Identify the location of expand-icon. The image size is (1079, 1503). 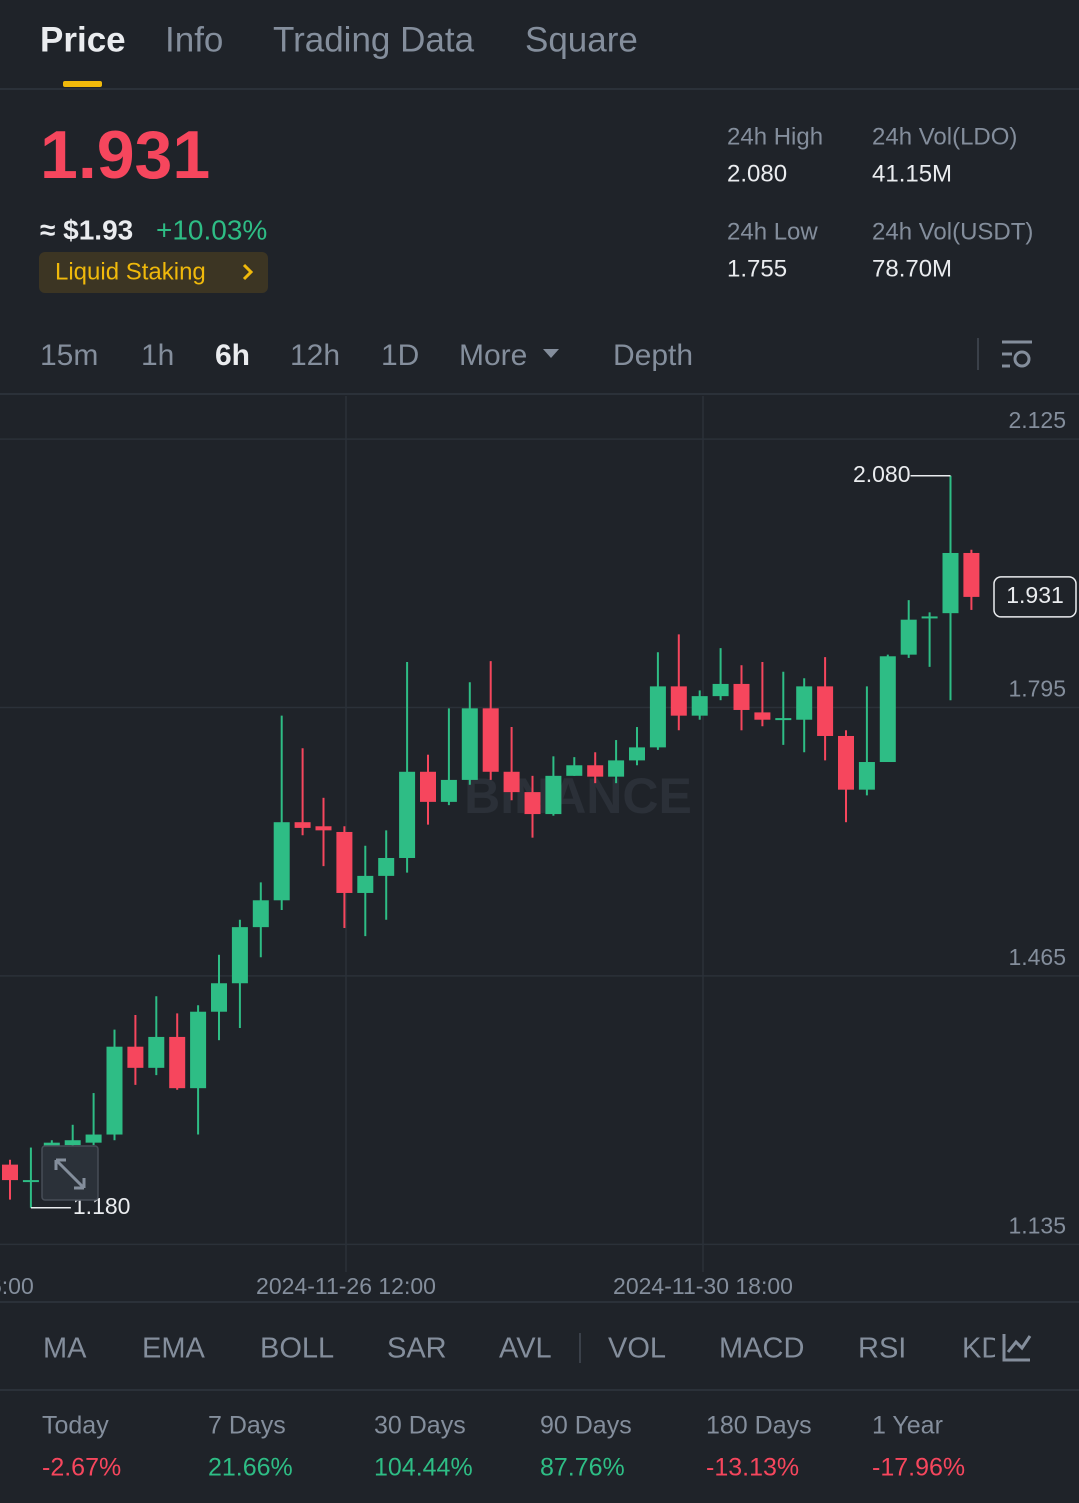
(70, 1174).